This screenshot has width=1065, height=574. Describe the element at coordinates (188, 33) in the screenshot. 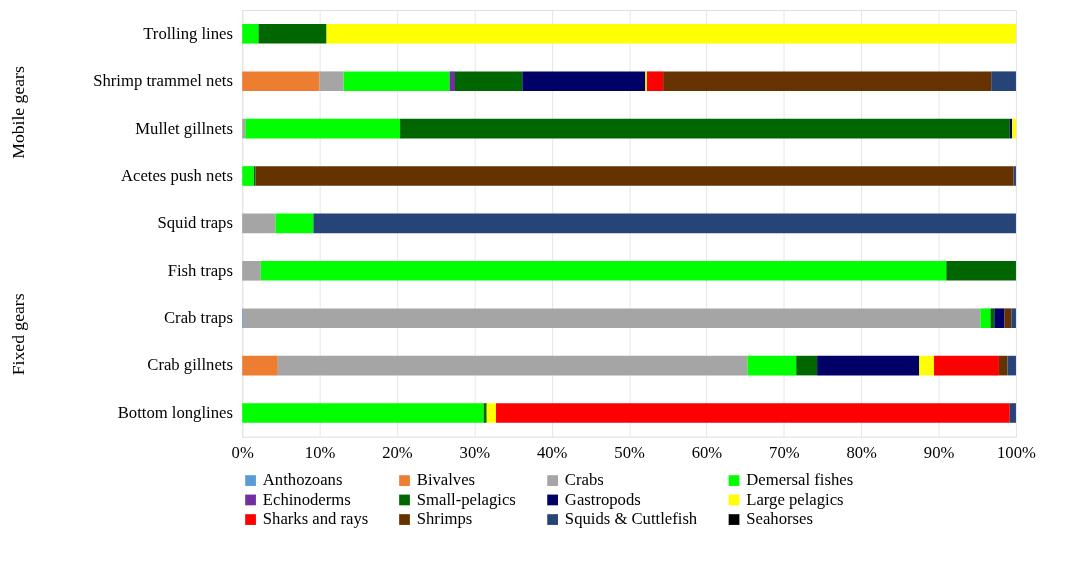

I see `y-tick-label: Trolling lines` at that location.